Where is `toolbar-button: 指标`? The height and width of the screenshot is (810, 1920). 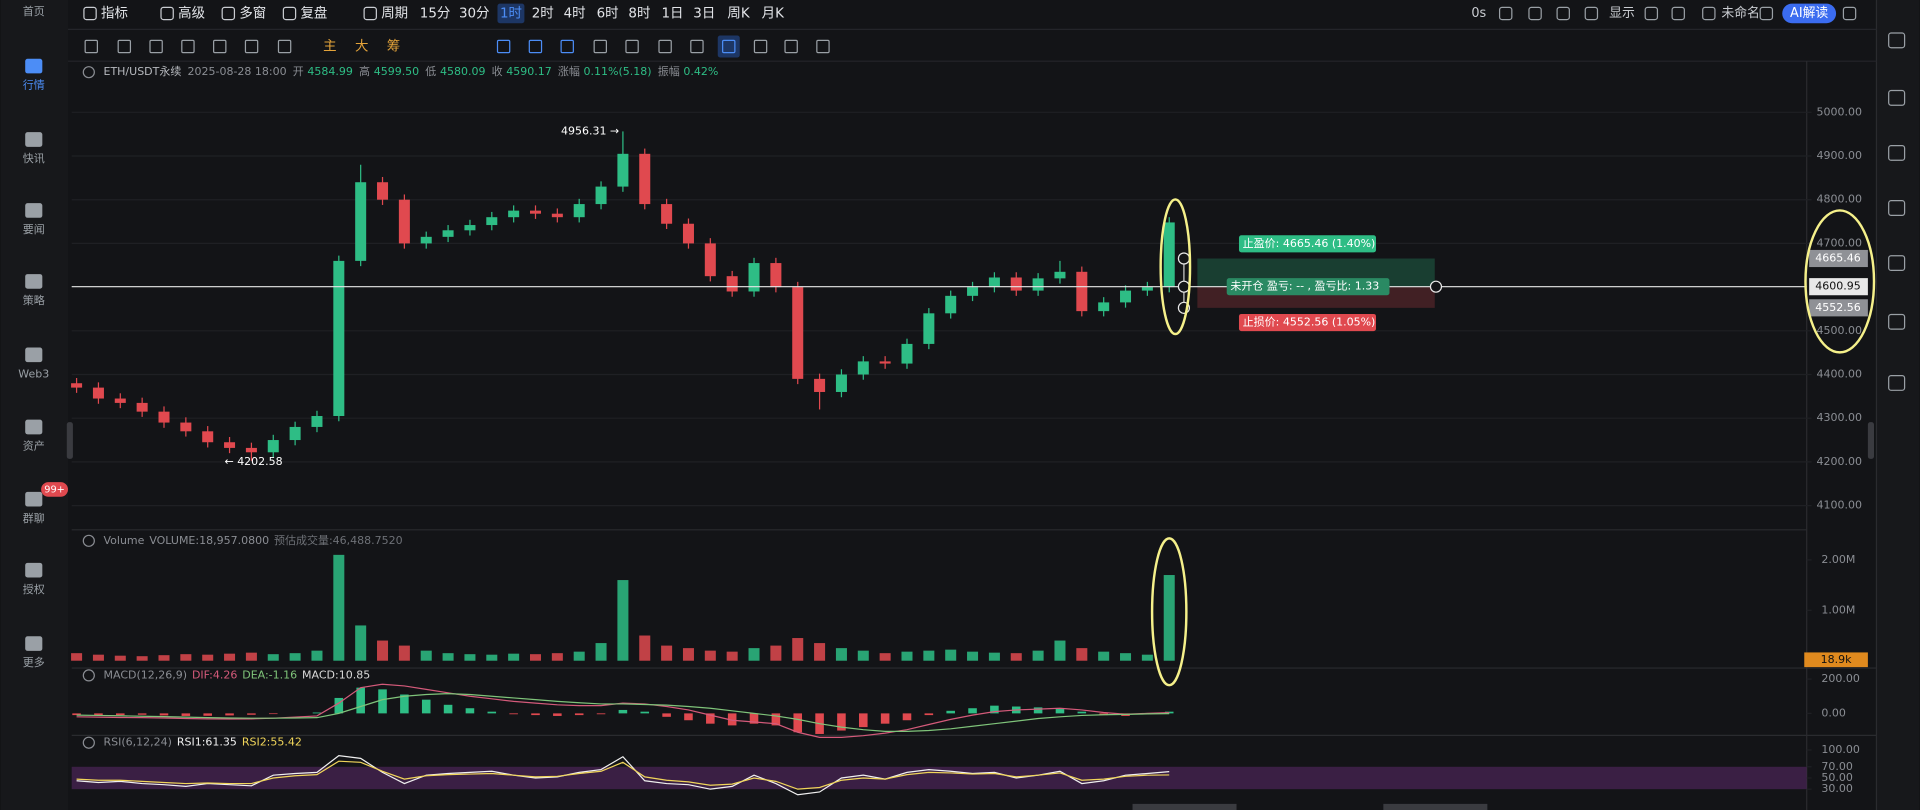 toolbar-button: 指标 is located at coordinates (114, 13).